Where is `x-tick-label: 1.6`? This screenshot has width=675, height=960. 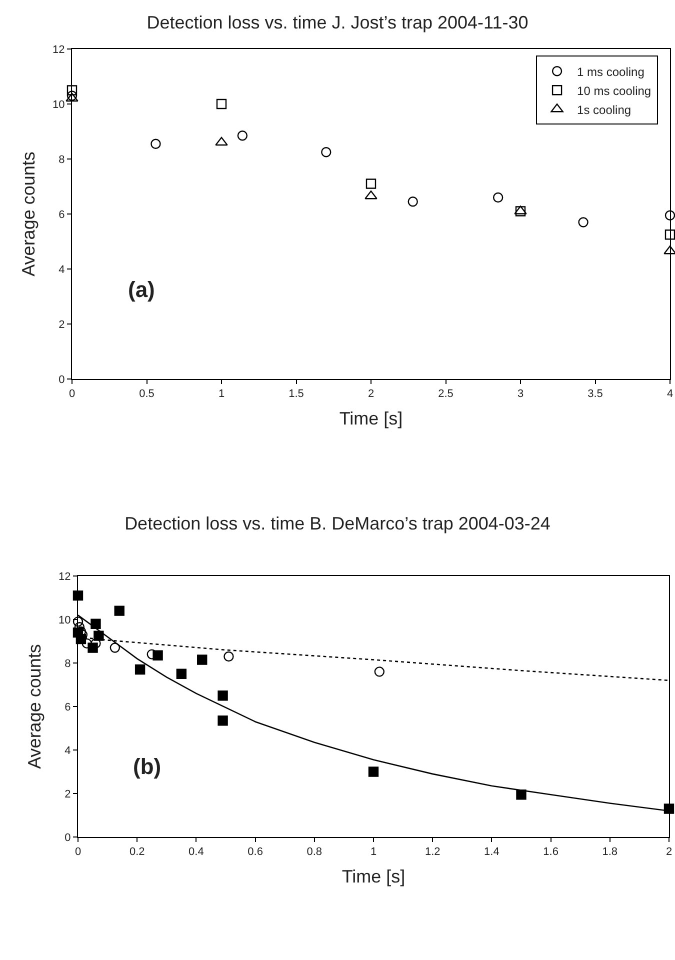 x-tick-label: 1.6 is located at coordinates (550, 852).